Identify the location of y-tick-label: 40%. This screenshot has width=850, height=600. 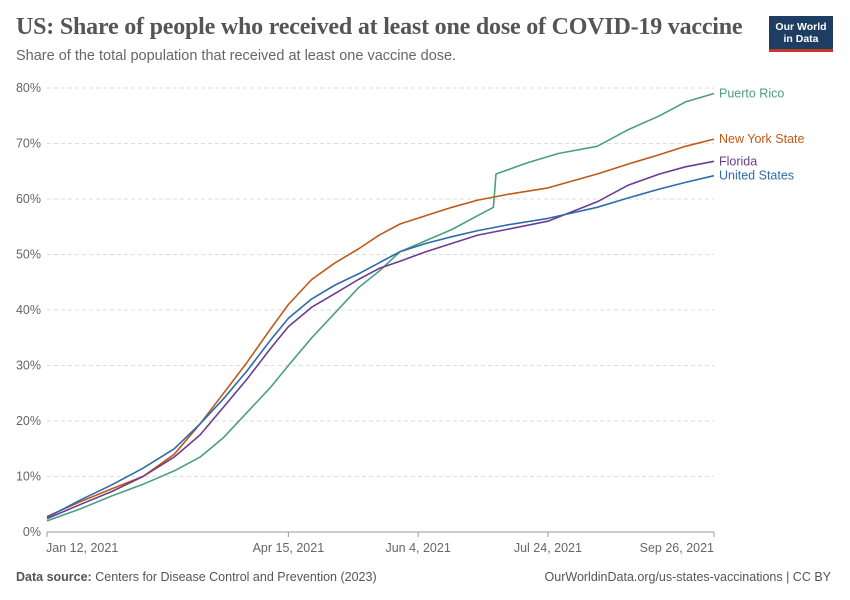
(28, 310).